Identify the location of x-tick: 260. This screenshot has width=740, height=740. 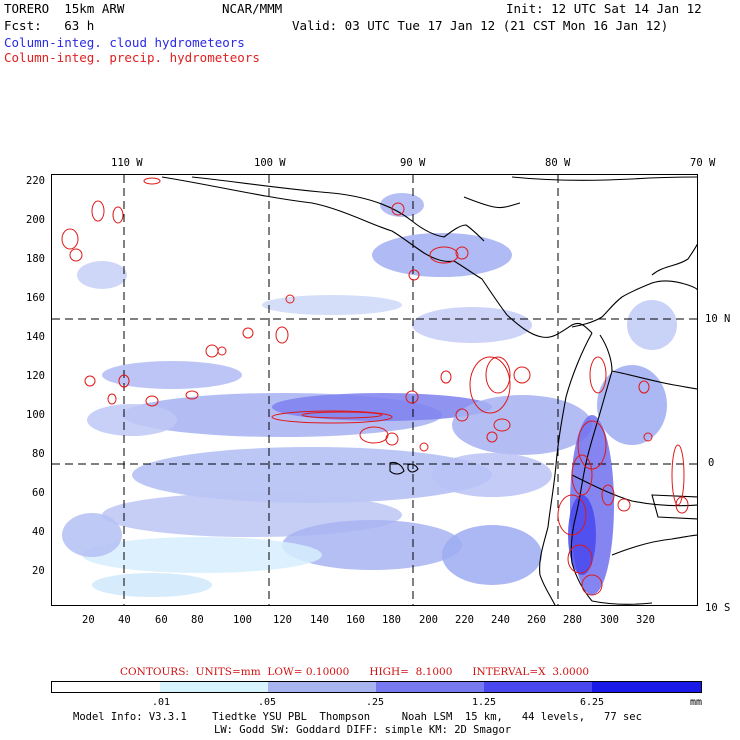
(536, 620).